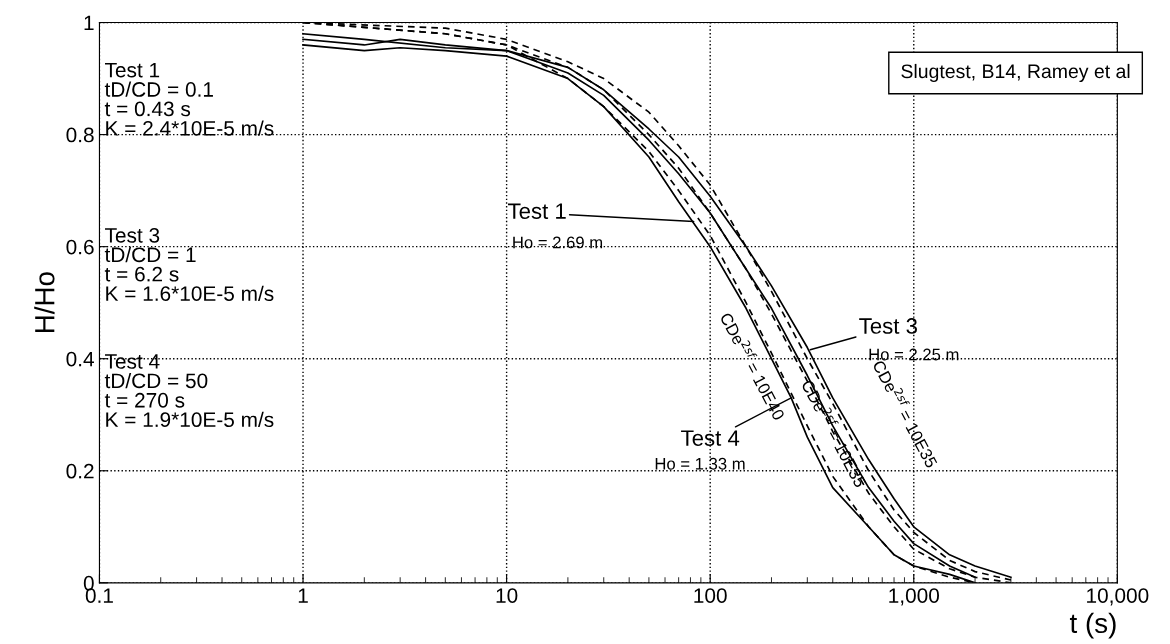 The width and height of the screenshot is (1170, 644). I want to click on annotation: Ho = 2.25 m, so click(914, 354).